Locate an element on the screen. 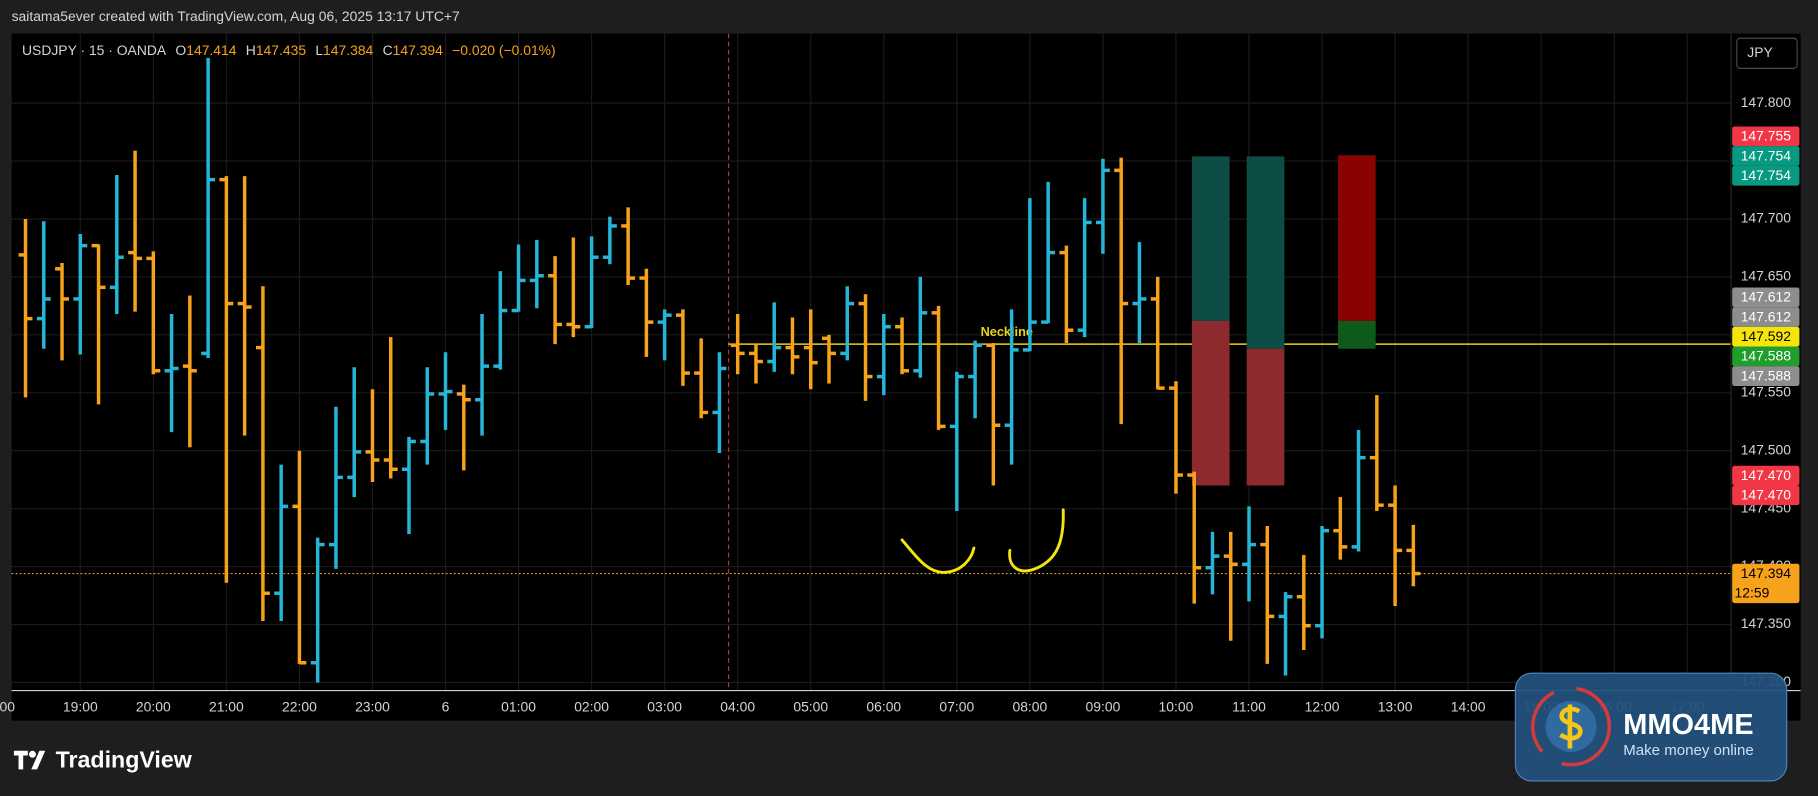  x-tick-label: 05:00 is located at coordinates (810, 707).